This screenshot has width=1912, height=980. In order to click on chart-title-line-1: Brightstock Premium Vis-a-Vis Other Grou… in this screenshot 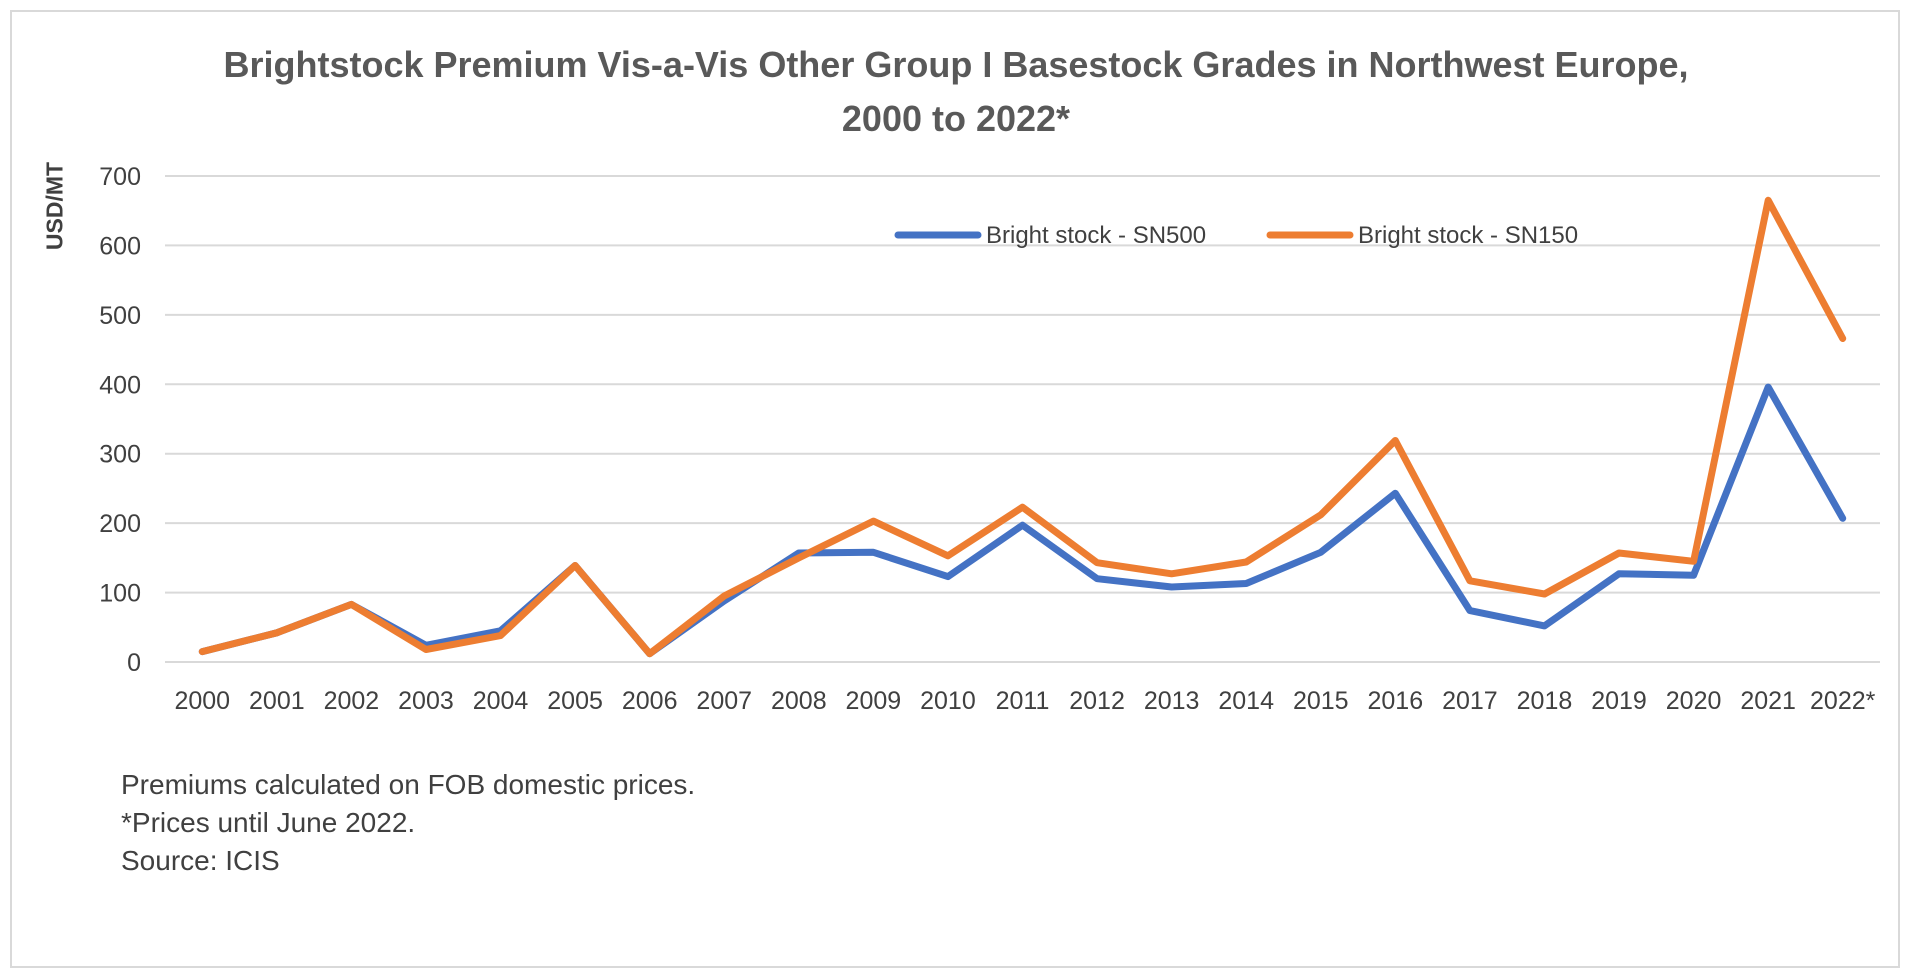, I will do `click(956, 64)`.